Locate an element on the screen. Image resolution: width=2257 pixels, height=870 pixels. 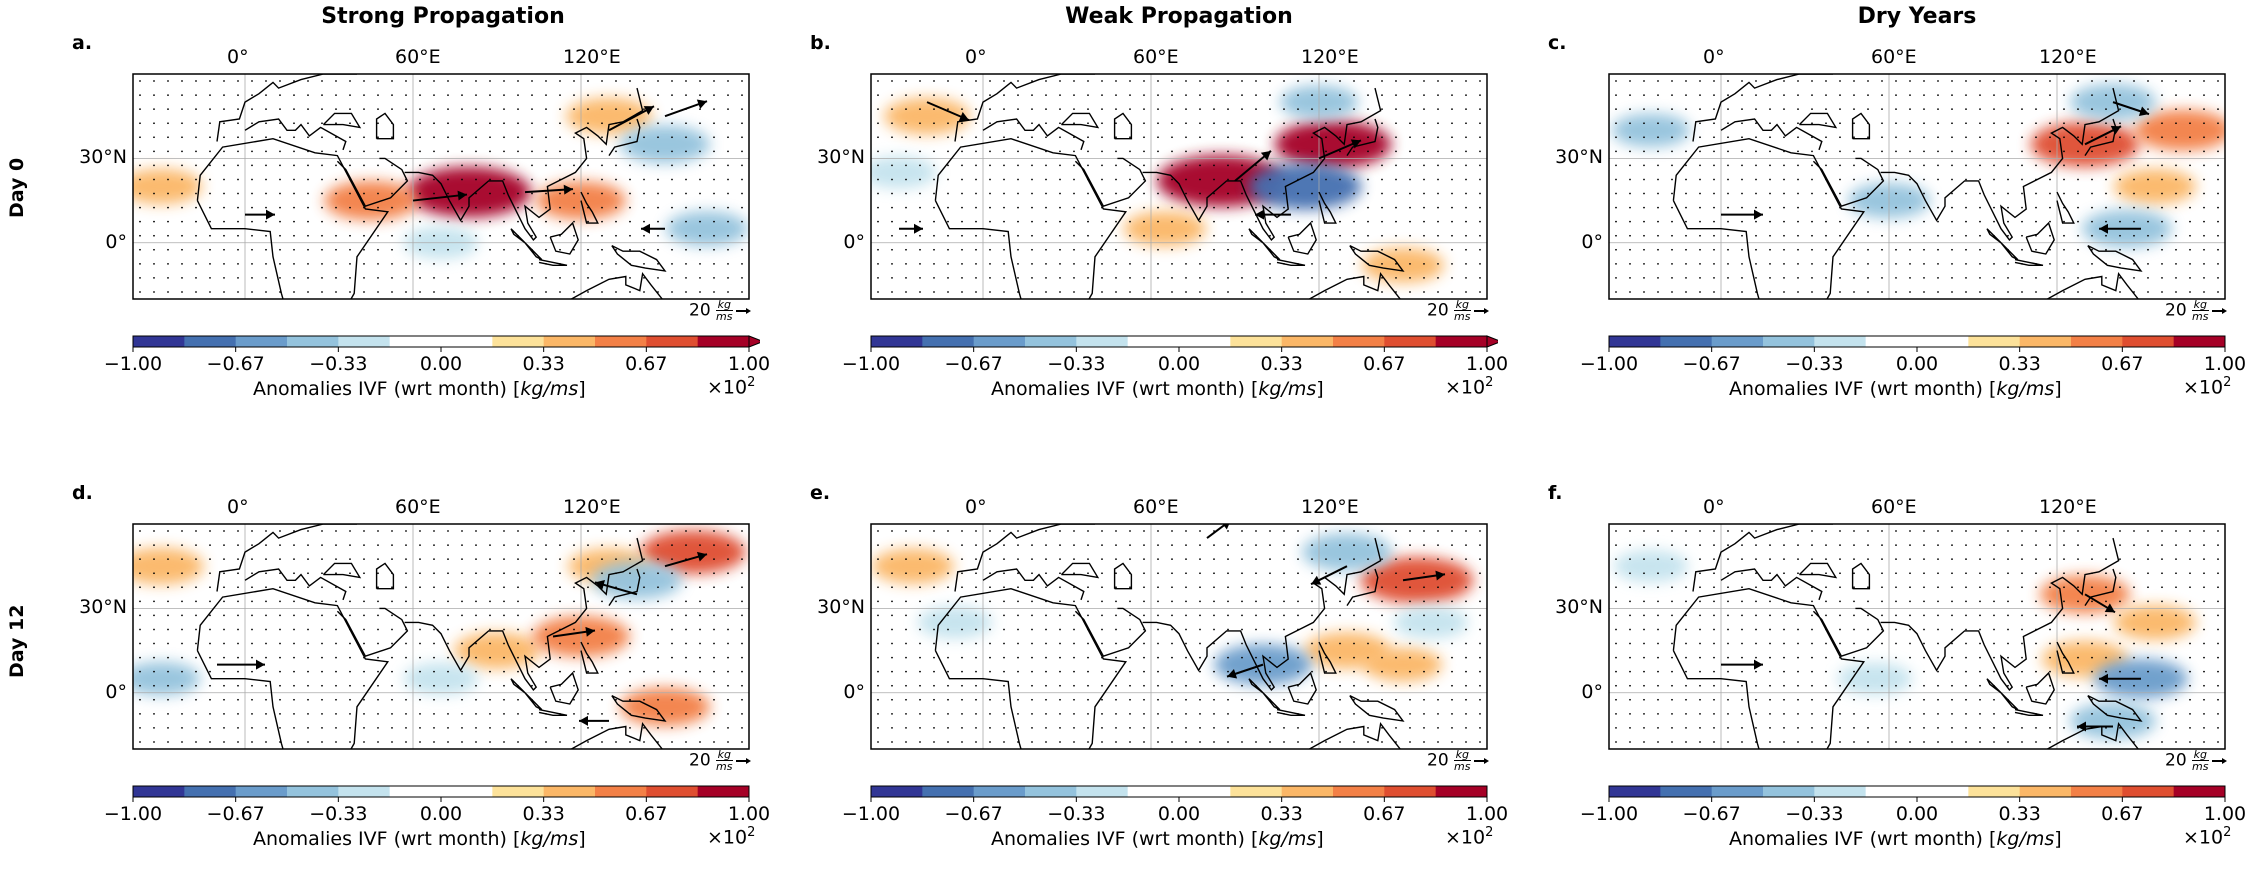
colorbar-tick-label: −0.67 is located at coordinates (973, 814).